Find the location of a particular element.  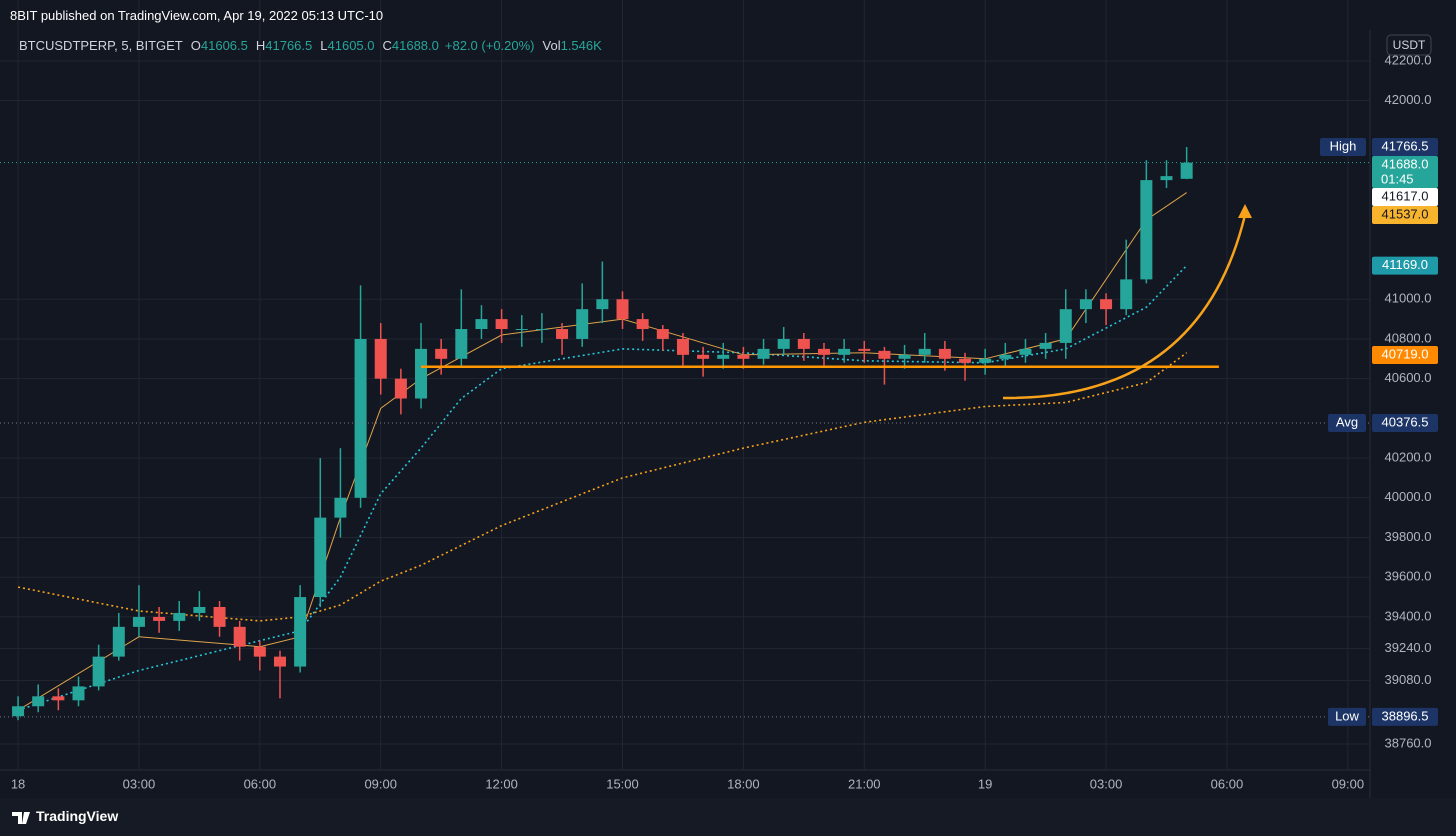

price-tag-label: 41766.5 is located at coordinates (1405, 145).